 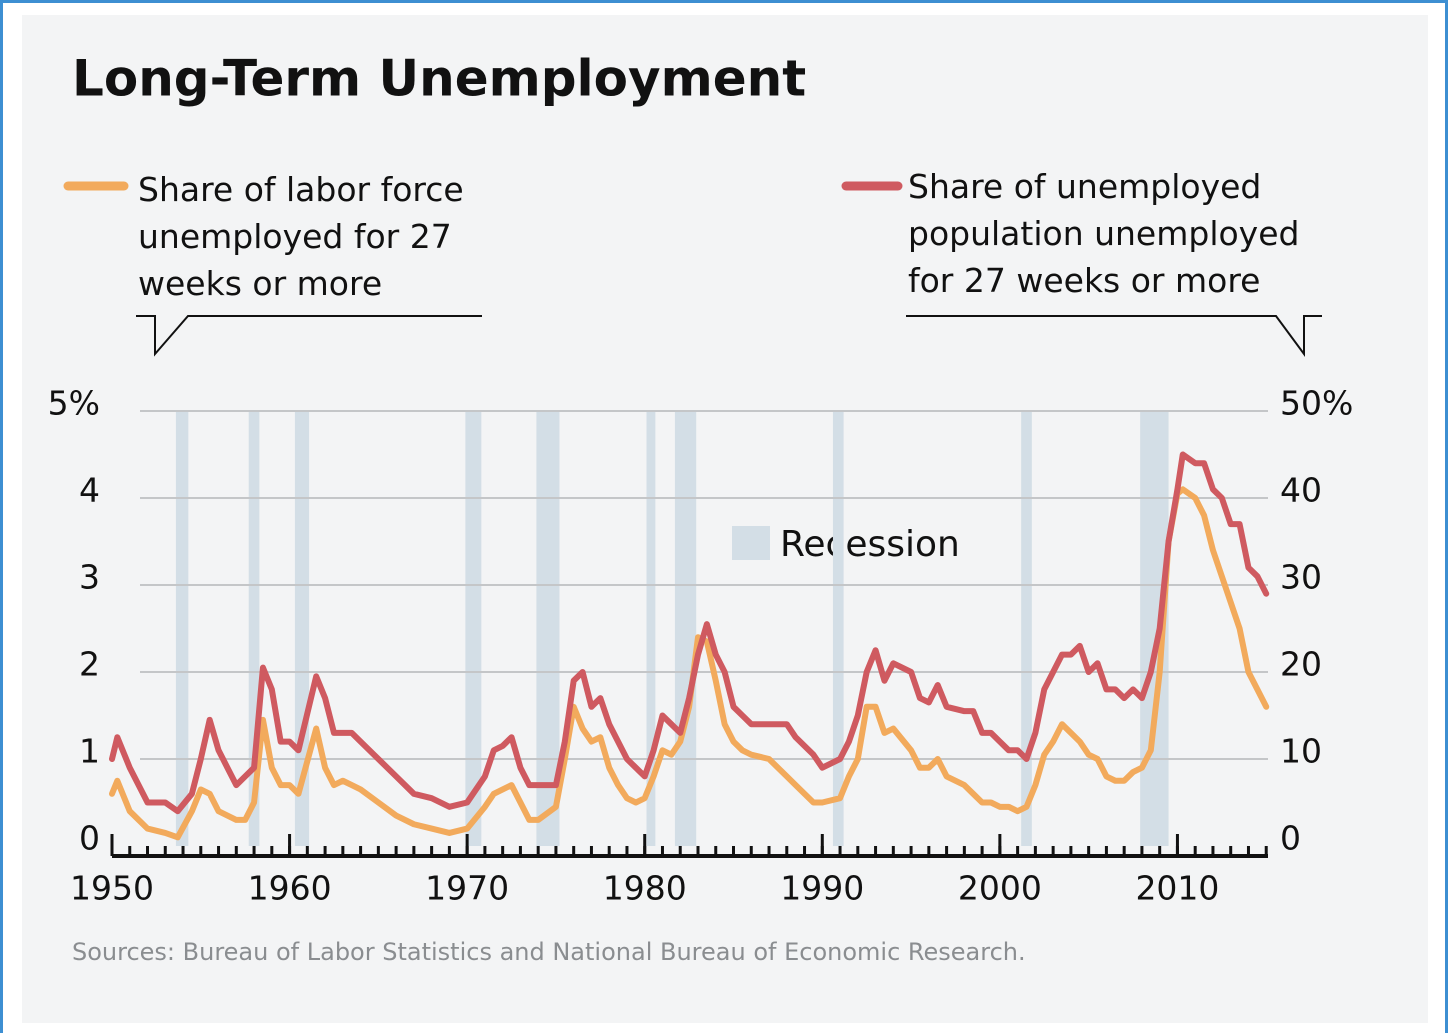 I want to click on x-tick-label: 1970, so click(x=467, y=888).